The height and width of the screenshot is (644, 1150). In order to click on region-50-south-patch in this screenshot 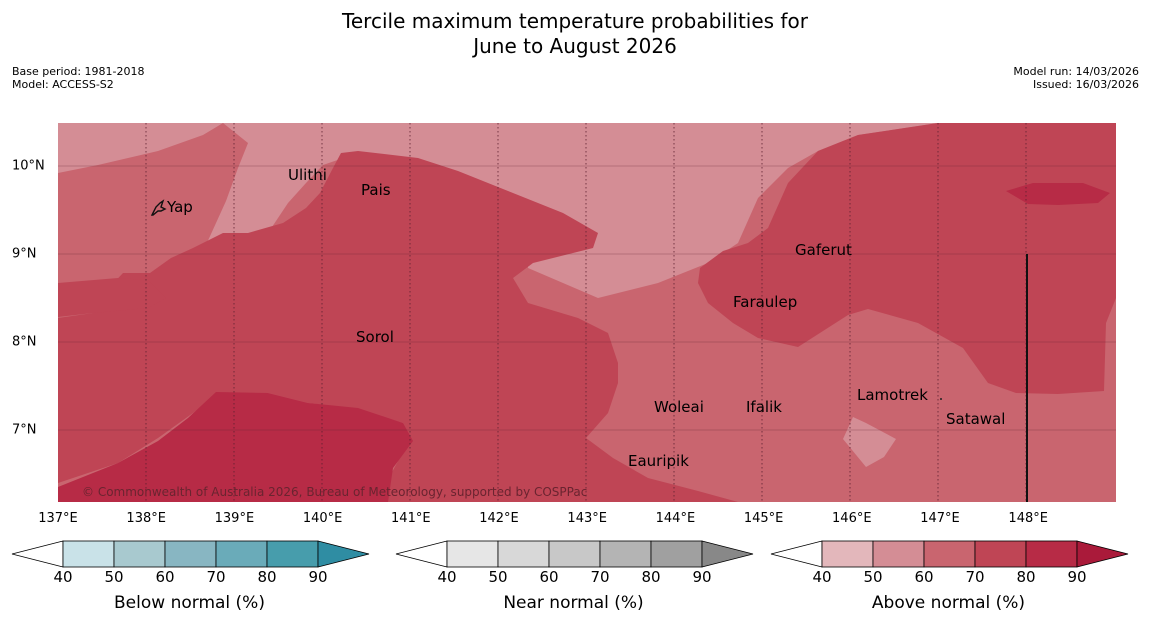, I will do `click(869, 442)`.